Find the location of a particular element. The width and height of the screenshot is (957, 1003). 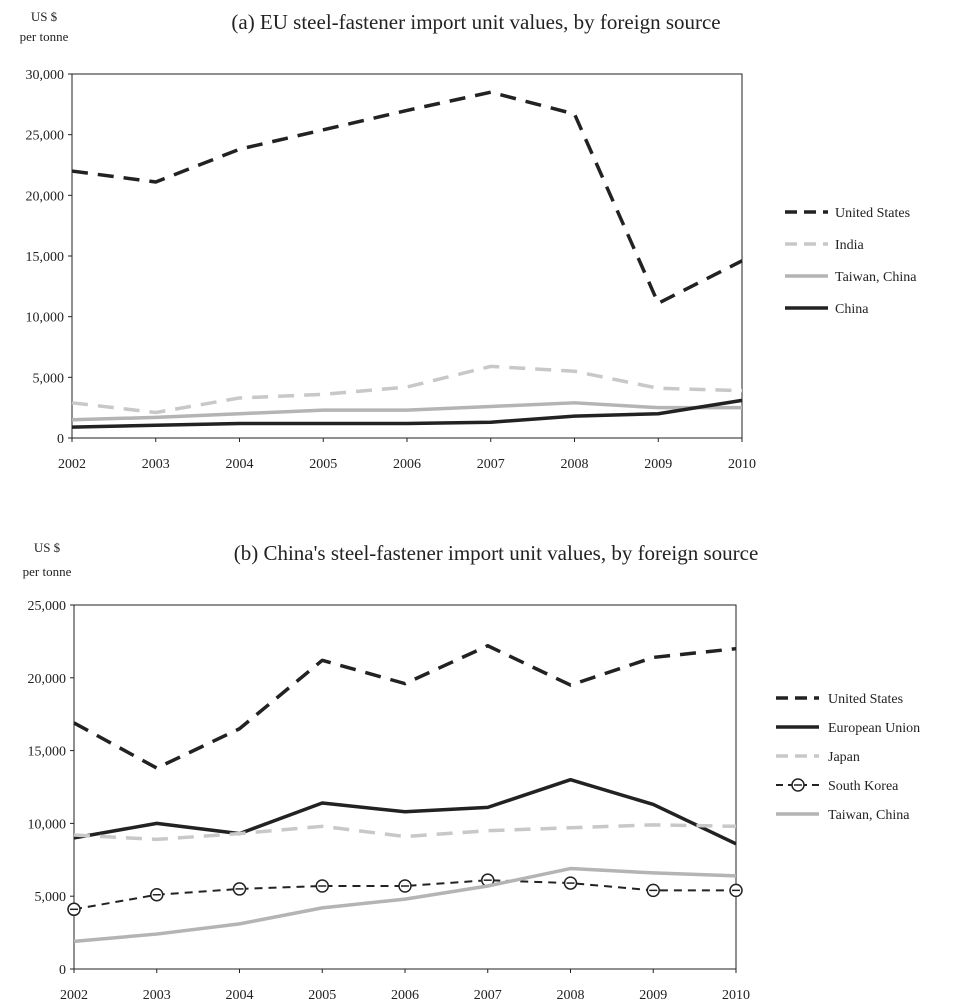

chart-a-ytick-label: 15,000 is located at coordinates (45, 257).